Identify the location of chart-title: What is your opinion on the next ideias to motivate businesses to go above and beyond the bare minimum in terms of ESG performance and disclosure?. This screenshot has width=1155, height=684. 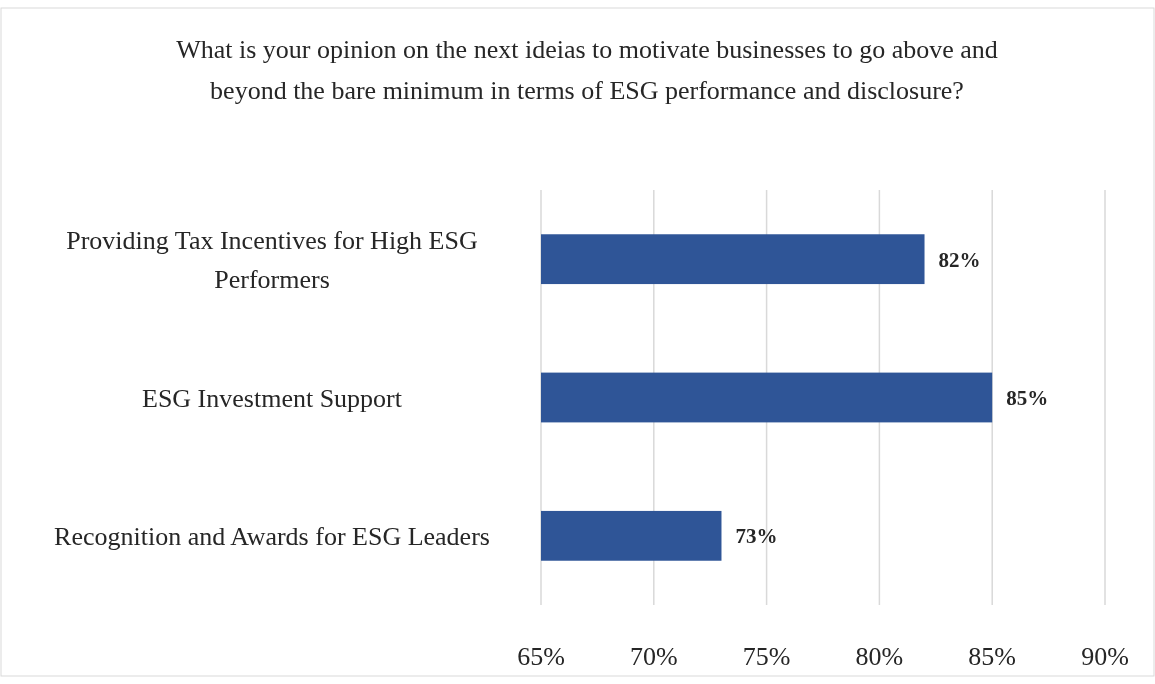
(587, 70).